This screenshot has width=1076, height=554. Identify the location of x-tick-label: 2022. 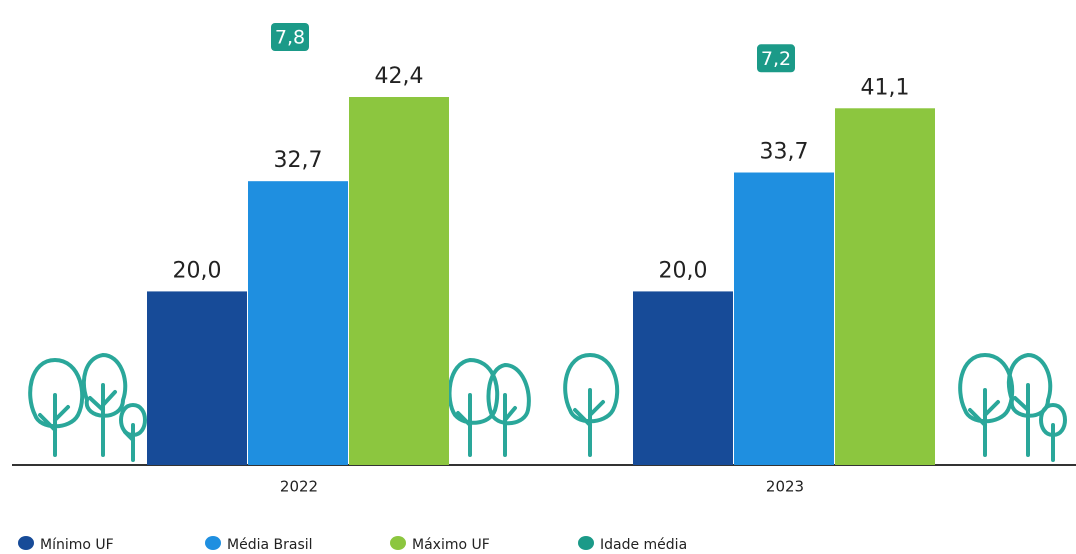
(299, 487).